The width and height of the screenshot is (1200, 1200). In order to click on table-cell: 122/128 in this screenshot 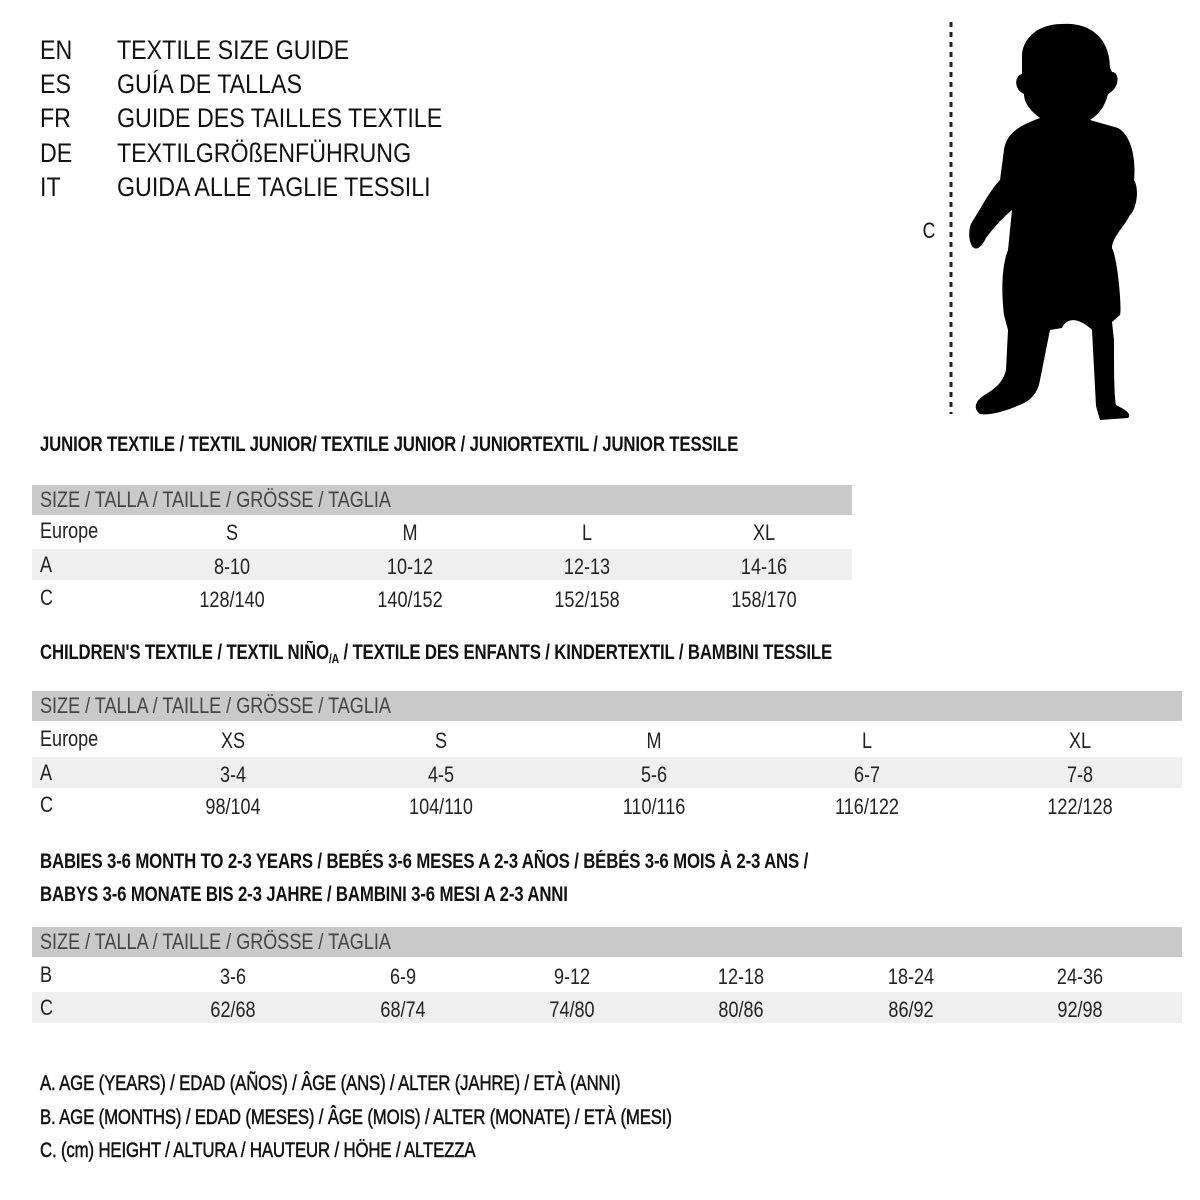, I will do `click(1080, 806)`.